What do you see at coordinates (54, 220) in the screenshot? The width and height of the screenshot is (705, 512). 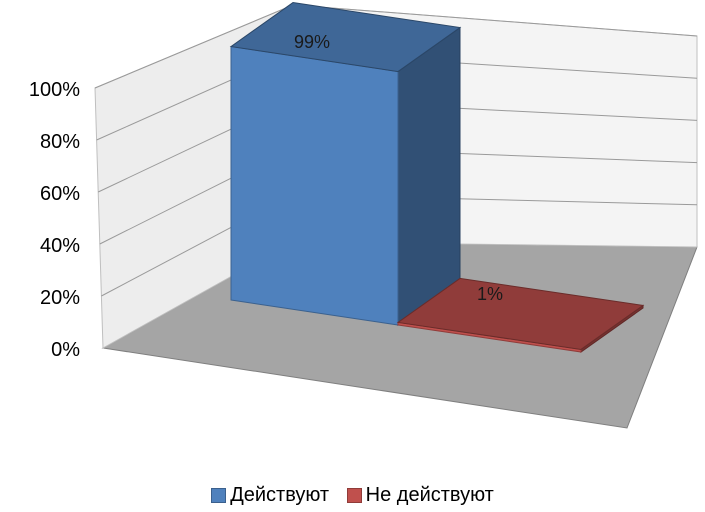 I see `y-axis-ticks: 0% 20% 40% 60% 80% 100%` at bounding box center [54, 220].